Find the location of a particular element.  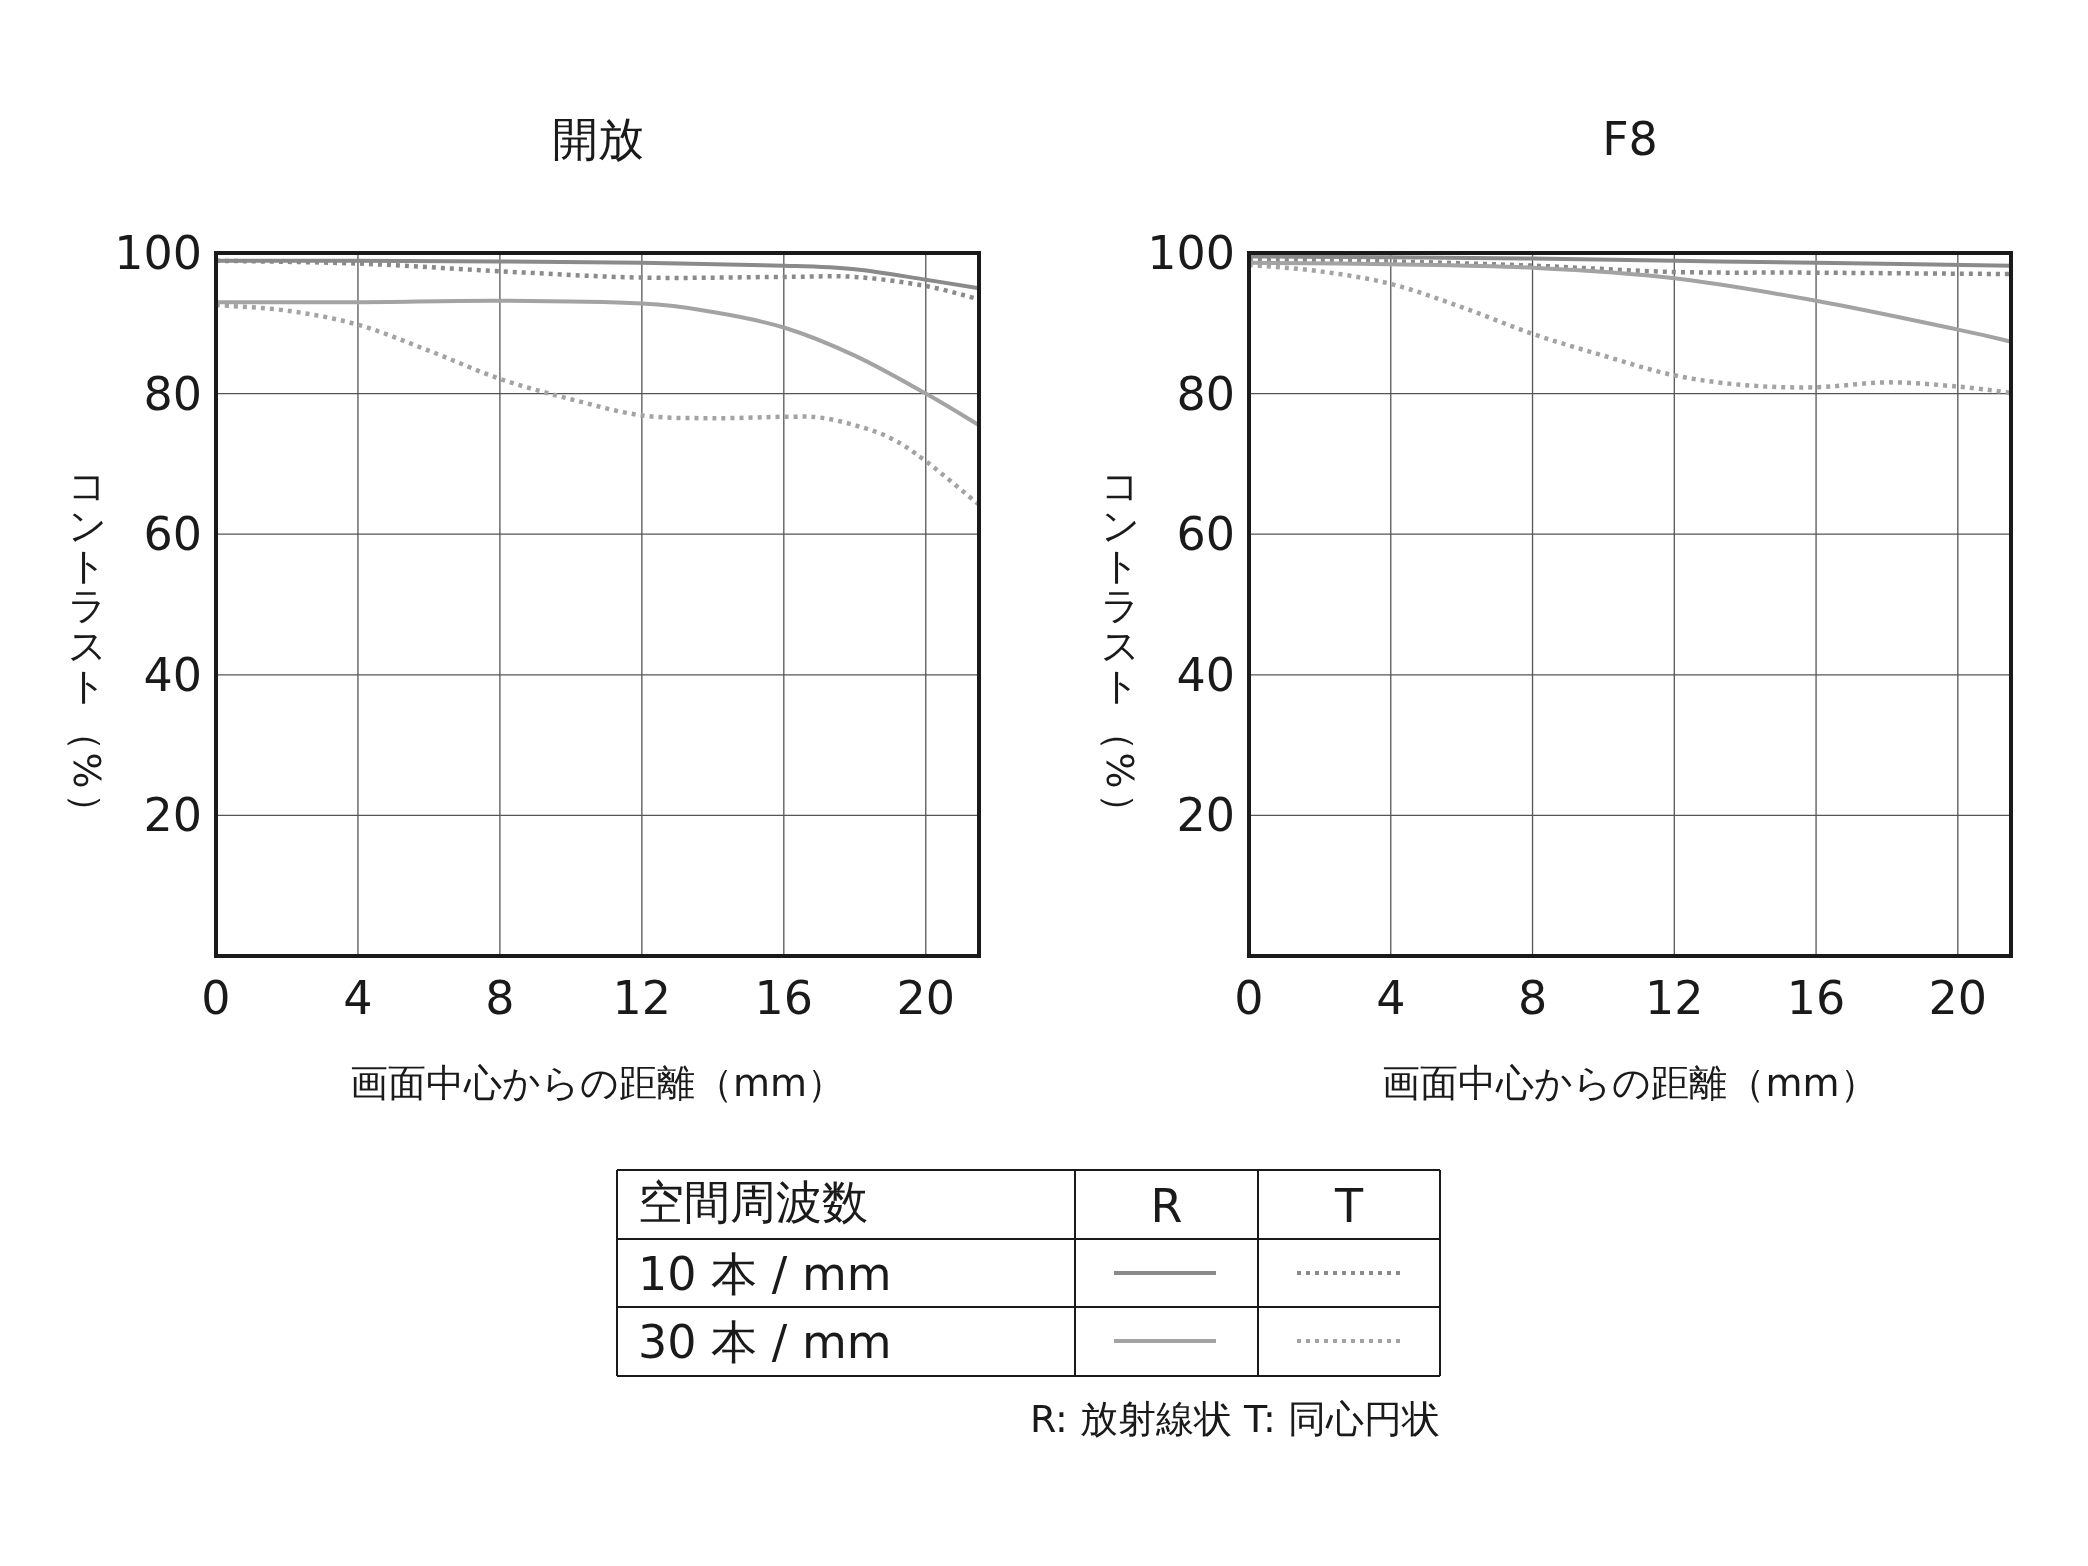

text: 30 本 / mm is located at coordinates (765, 1342).